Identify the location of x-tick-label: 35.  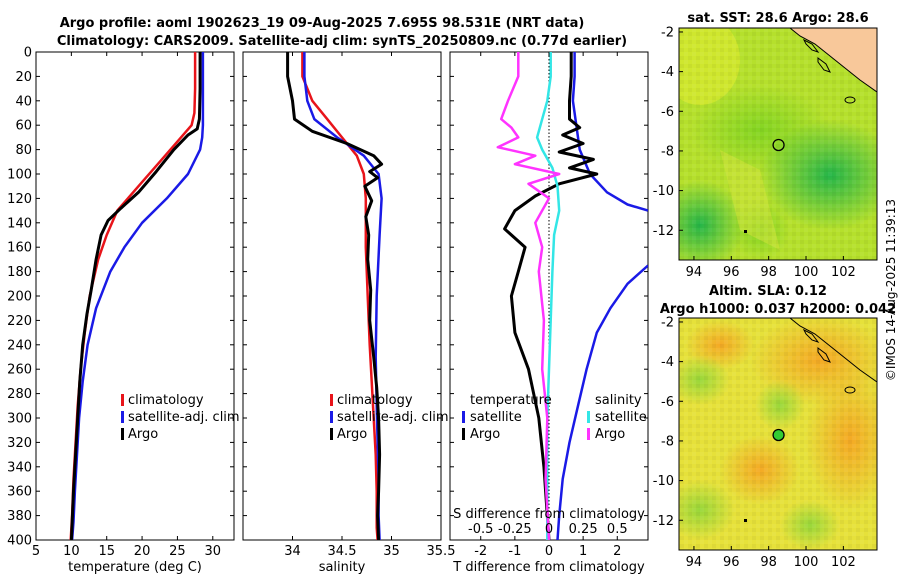
(391, 551).